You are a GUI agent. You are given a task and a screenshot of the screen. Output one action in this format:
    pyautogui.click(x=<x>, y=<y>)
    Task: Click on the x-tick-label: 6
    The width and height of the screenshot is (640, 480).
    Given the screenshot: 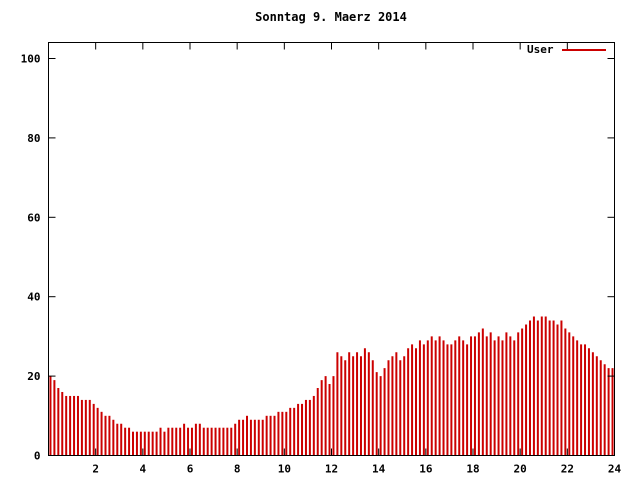 What is the action you would take?
    pyautogui.click(x=190, y=469)
    